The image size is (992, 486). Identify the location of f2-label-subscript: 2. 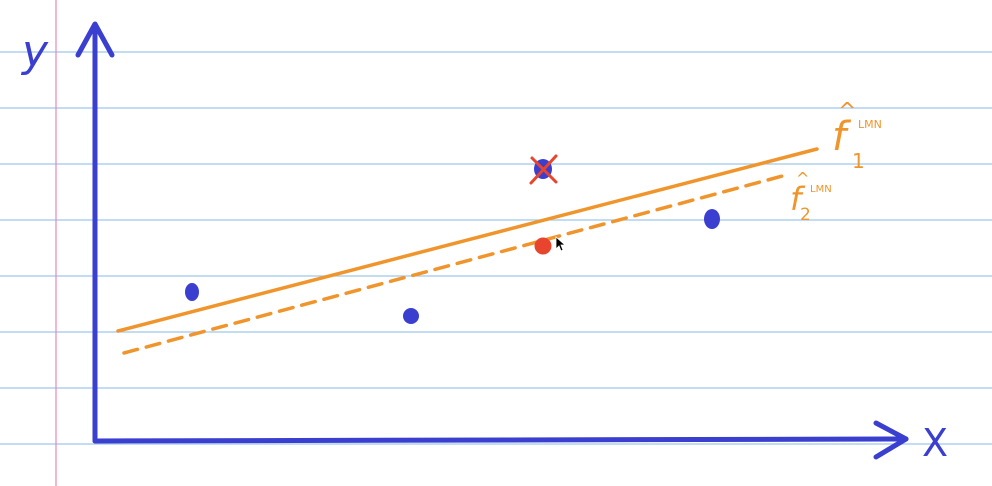
(805, 215).